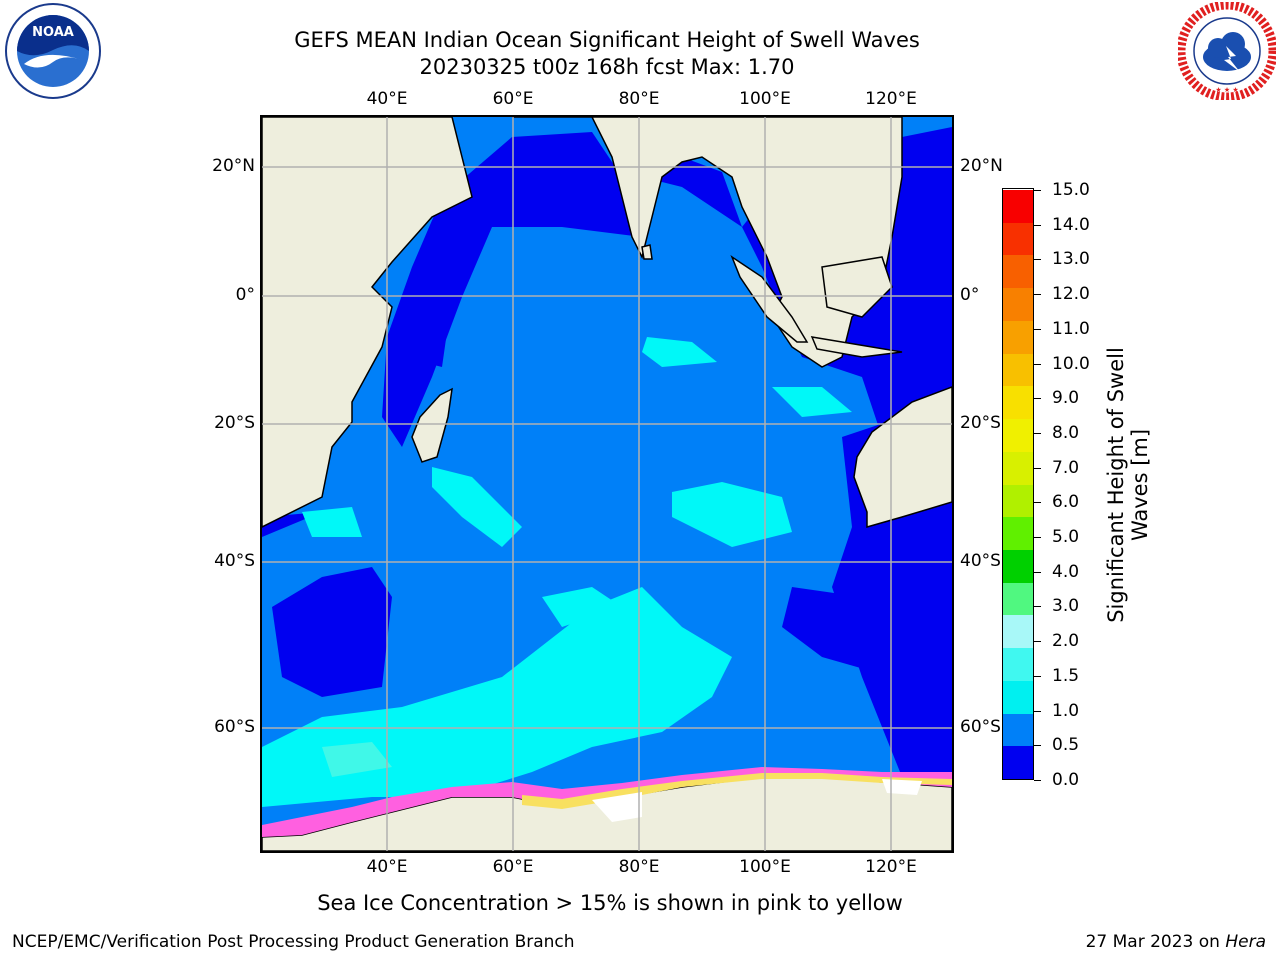 This screenshot has width=1280, height=960. Describe the element at coordinates (970, 295) in the screenshot. I see `lat-tick-right: 0°` at that location.